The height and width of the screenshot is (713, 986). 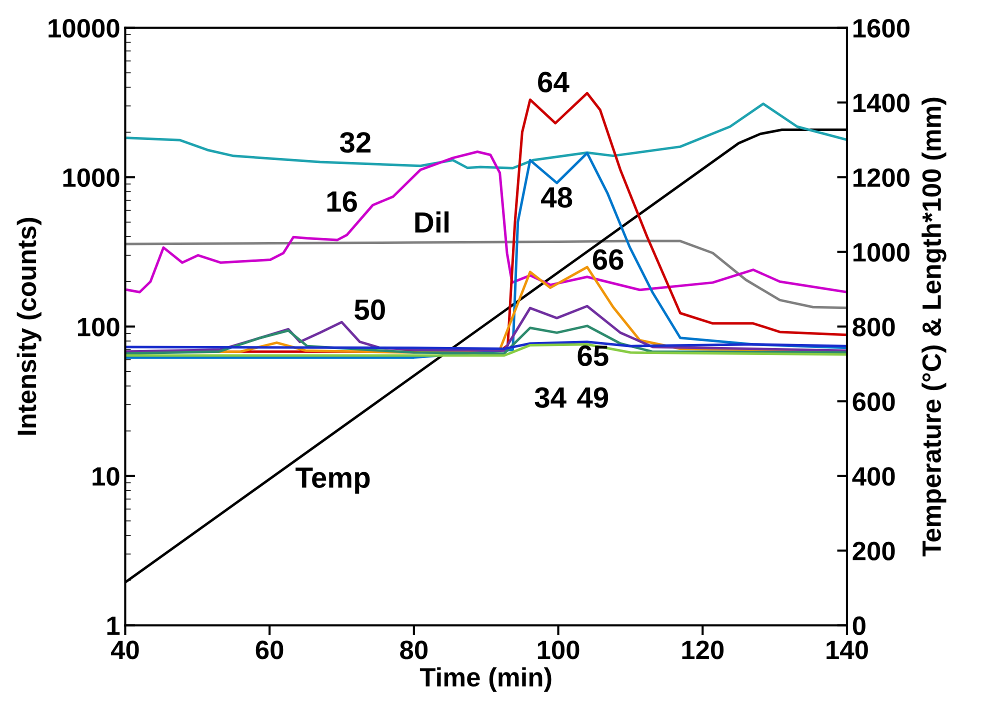 I want to click on y-tick-label: 100, so click(x=99, y=327).